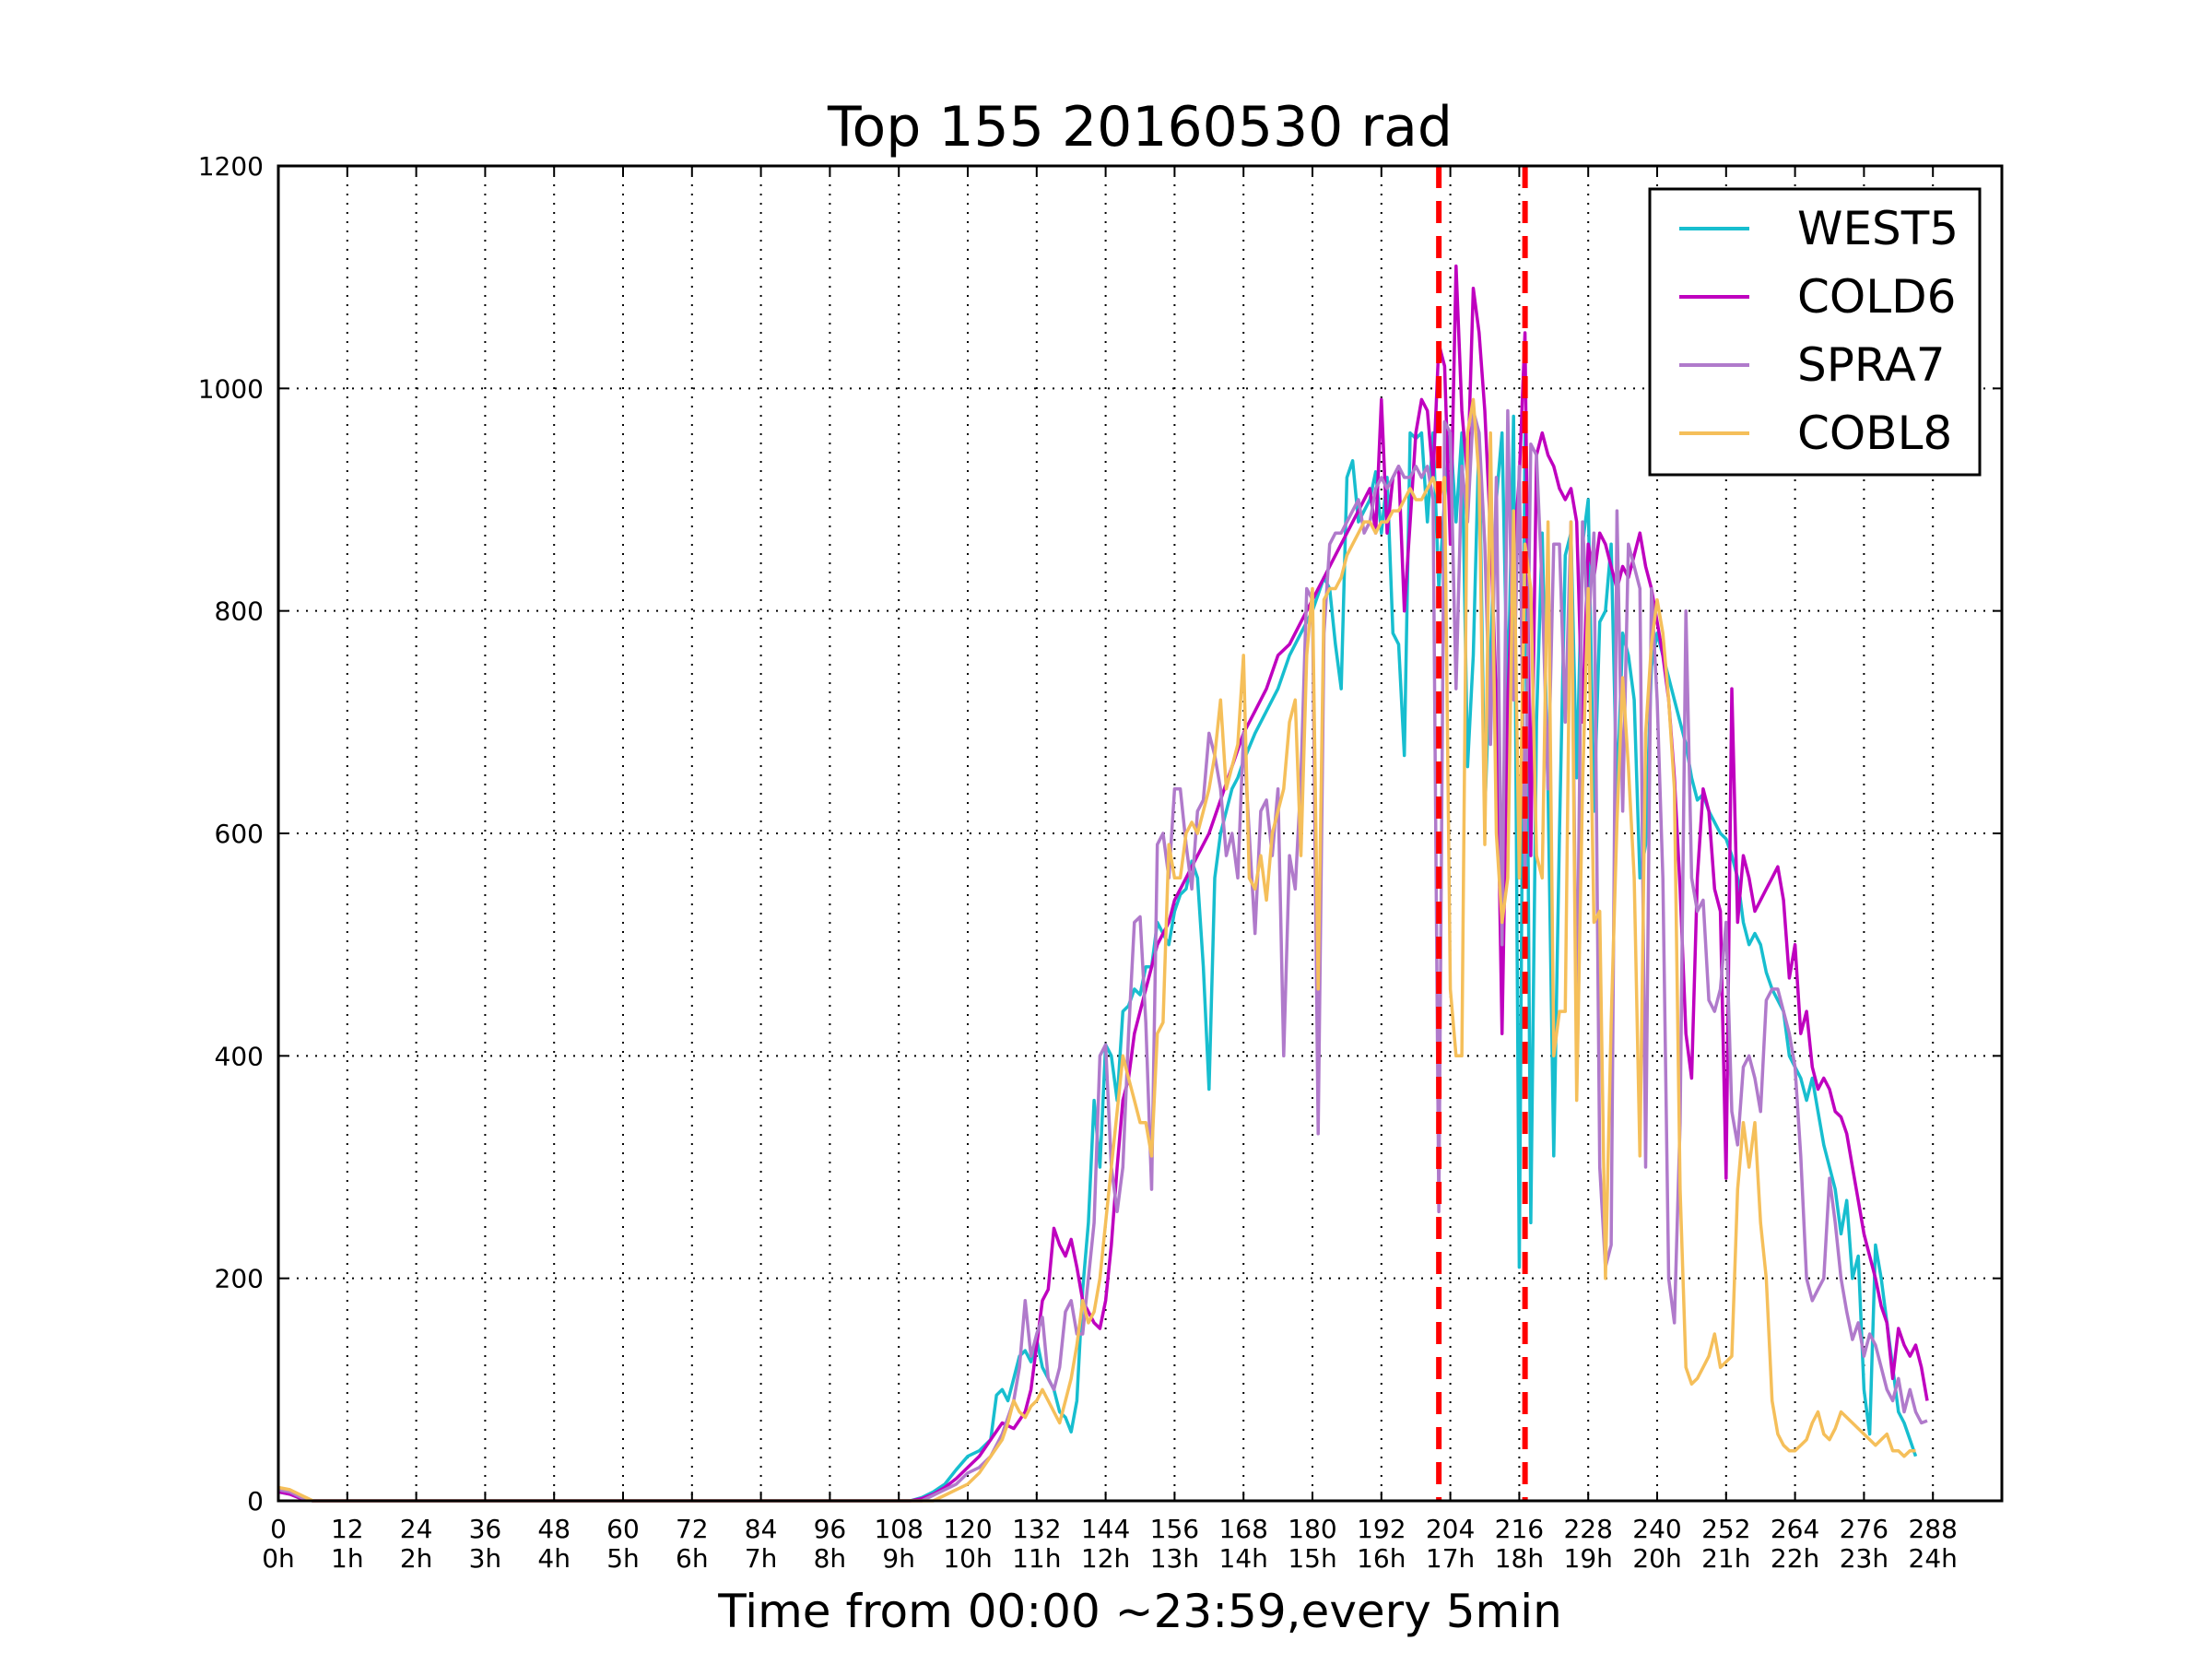 This screenshot has height=1664, width=2212. I want to click on x-tick-sublabel: 12h, so click(1105, 1558).